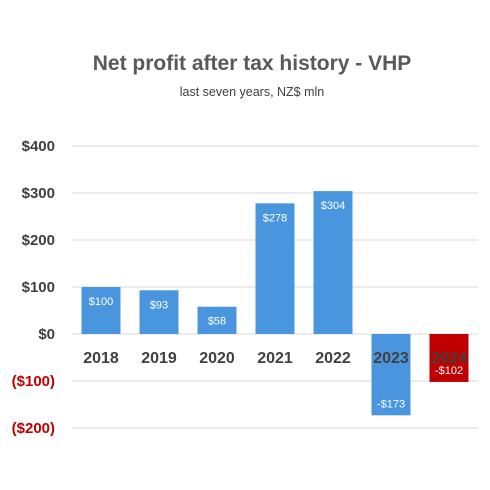 The image size is (490, 490). What do you see at coordinates (391, 375) in the screenshot?
I see `bar-2023` at bounding box center [391, 375].